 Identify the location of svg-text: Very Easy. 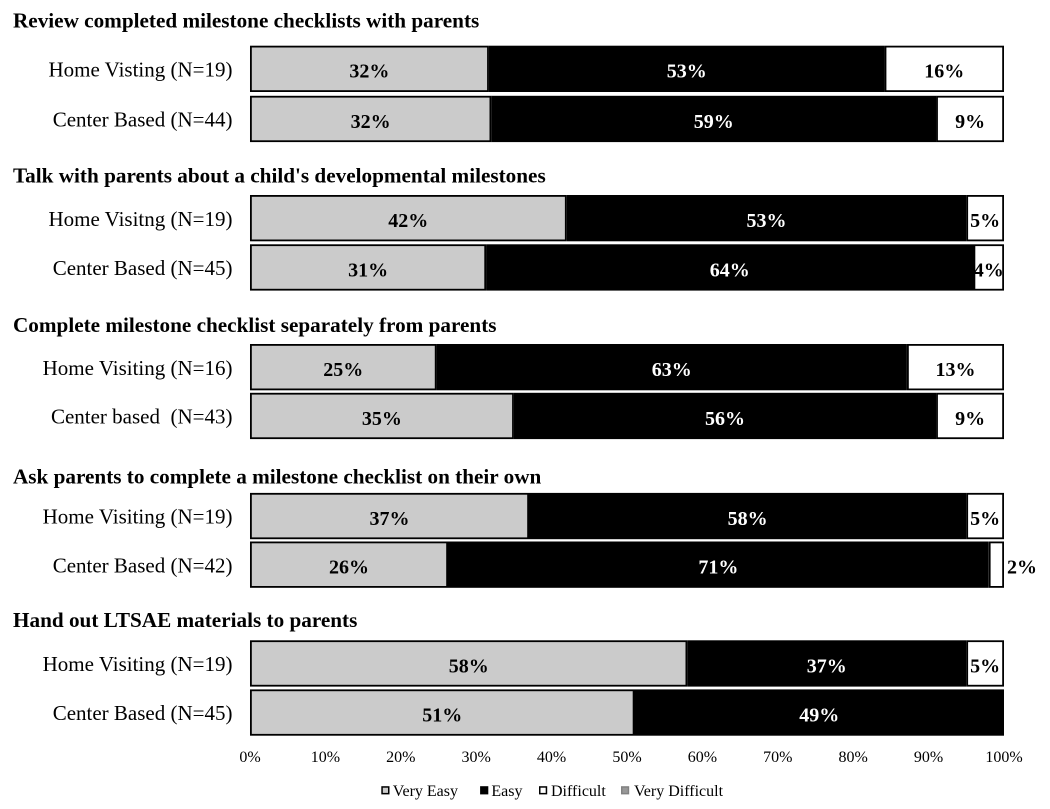
(425, 791).